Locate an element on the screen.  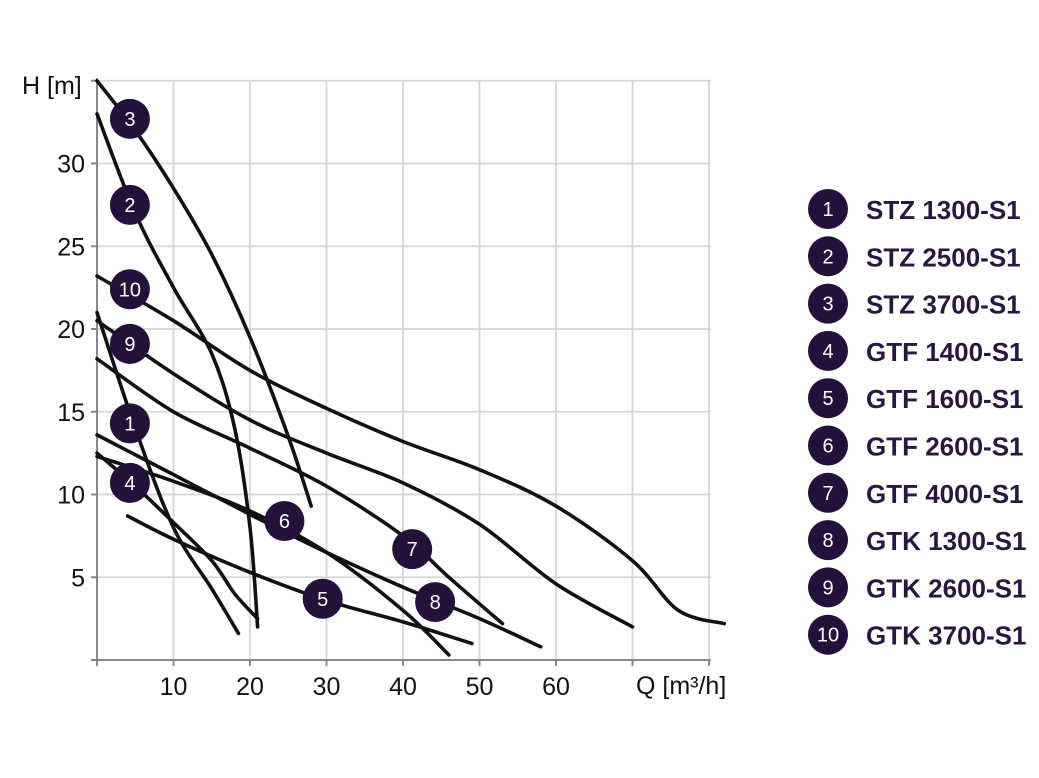
legend-marker-label: 8 is located at coordinates (827, 541).